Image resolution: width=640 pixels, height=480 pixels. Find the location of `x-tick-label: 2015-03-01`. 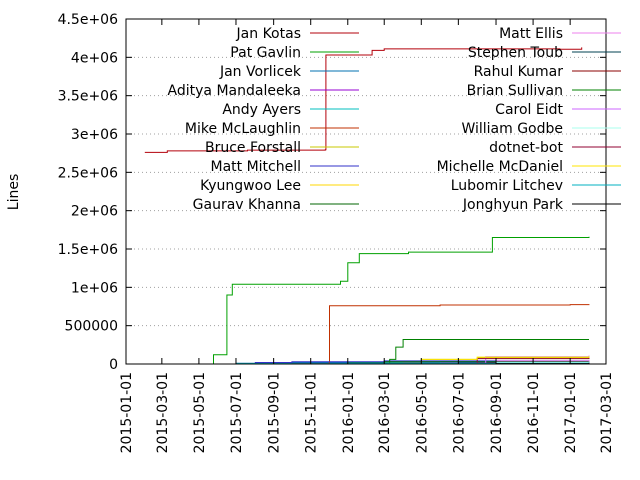

x-tick-label: 2015-03-01 is located at coordinates (163, 412).